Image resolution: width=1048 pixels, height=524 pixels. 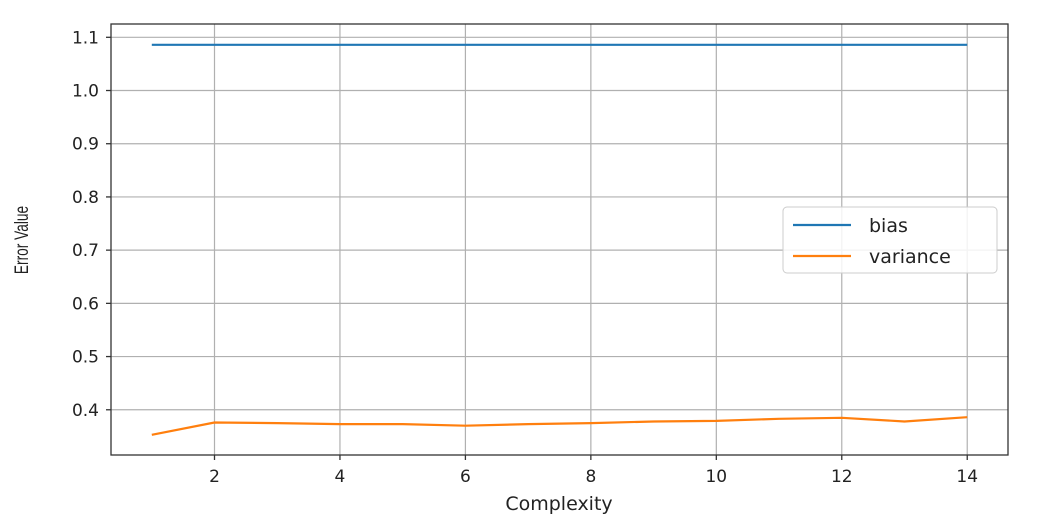 What do you see at coordinates (85, 38) in the screenshot?
I see `y-tick-label: 1.1` at bounding box center [85, 38].